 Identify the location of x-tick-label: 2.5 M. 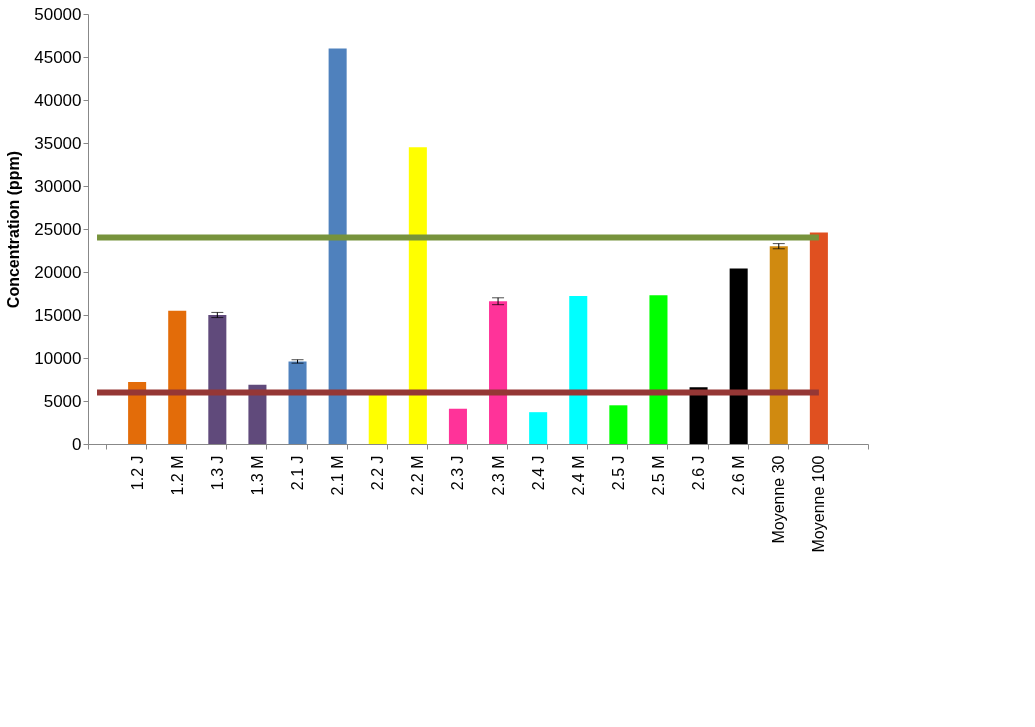
(658, 475).